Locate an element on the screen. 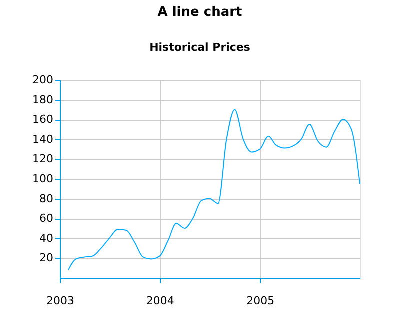 The image size is (400, 329). y-tick-label: 100 is located at coordinates (43, 179).